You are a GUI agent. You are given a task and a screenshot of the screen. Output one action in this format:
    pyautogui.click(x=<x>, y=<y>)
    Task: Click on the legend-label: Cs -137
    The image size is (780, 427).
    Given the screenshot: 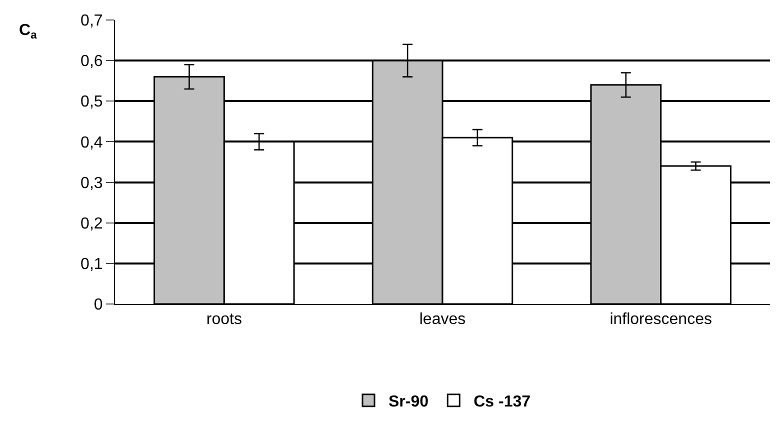 What is the action you would take?
    pyautogui.click(x=502, y=402)
    